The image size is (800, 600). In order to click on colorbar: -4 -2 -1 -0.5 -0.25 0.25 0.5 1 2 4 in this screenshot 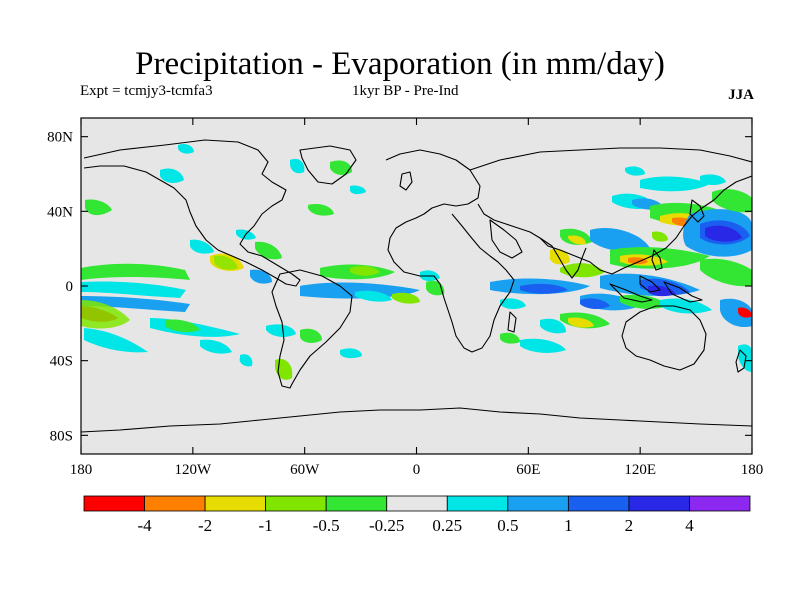, I will do `click(417, 515)`.